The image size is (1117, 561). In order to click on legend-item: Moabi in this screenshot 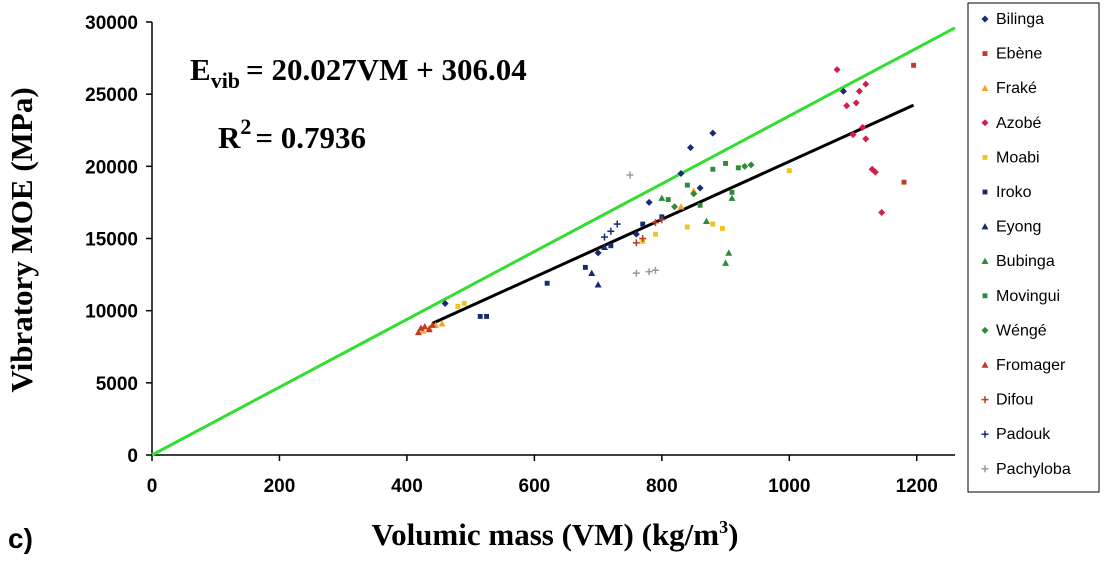, I will do `click(1011, 157)`.